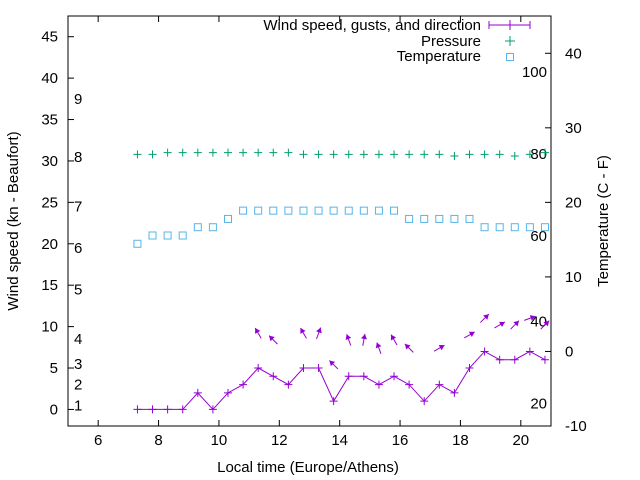 This screenshot has width=640, height=480. What do you see at coordinates (78, 248) in the screenshot?
I see `beaufort-label: 6` at bounding box center [78, 248].